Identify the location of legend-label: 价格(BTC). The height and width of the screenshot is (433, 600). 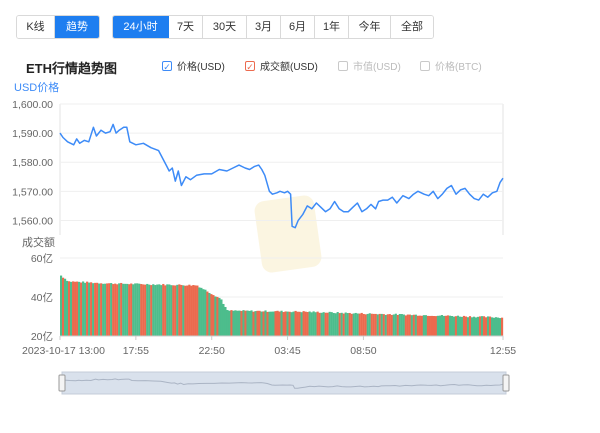
(458, 67).